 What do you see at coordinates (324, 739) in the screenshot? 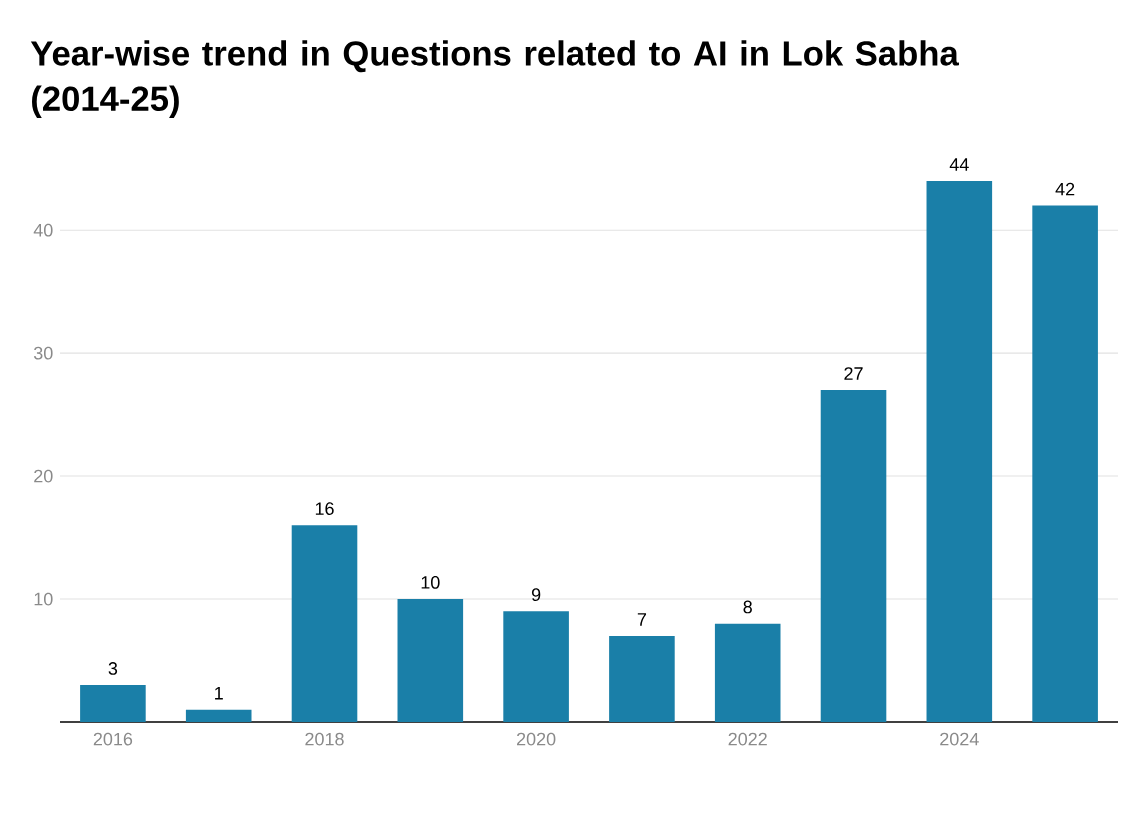
I see `x-tick-label: 2018` at bounding box center [324, 739].